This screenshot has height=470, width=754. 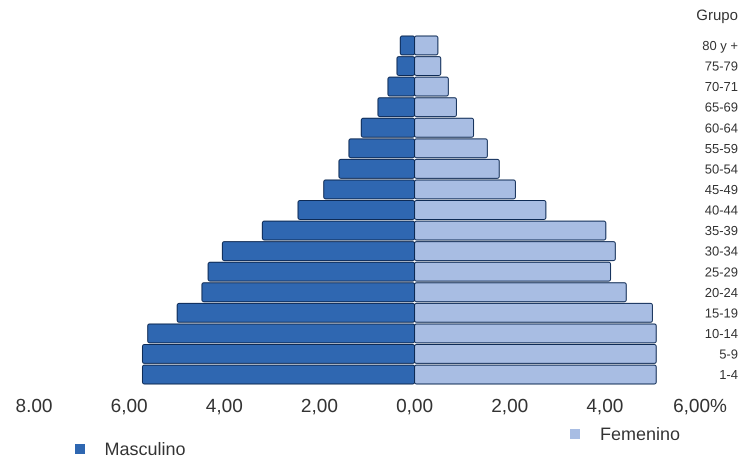 I want to click on y-tick-label: 15-19, so click(x=721, y=312).